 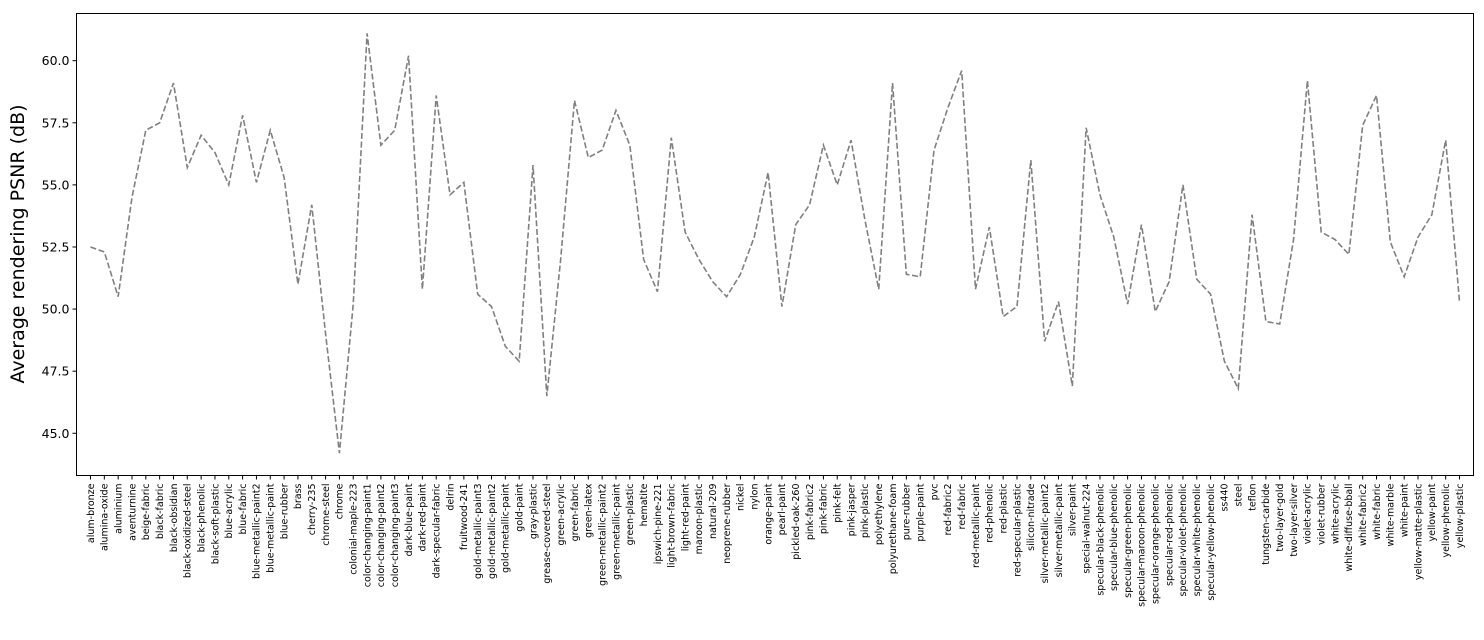 I want to click on x-tick-label: hematite, so click(x=644, y=504).